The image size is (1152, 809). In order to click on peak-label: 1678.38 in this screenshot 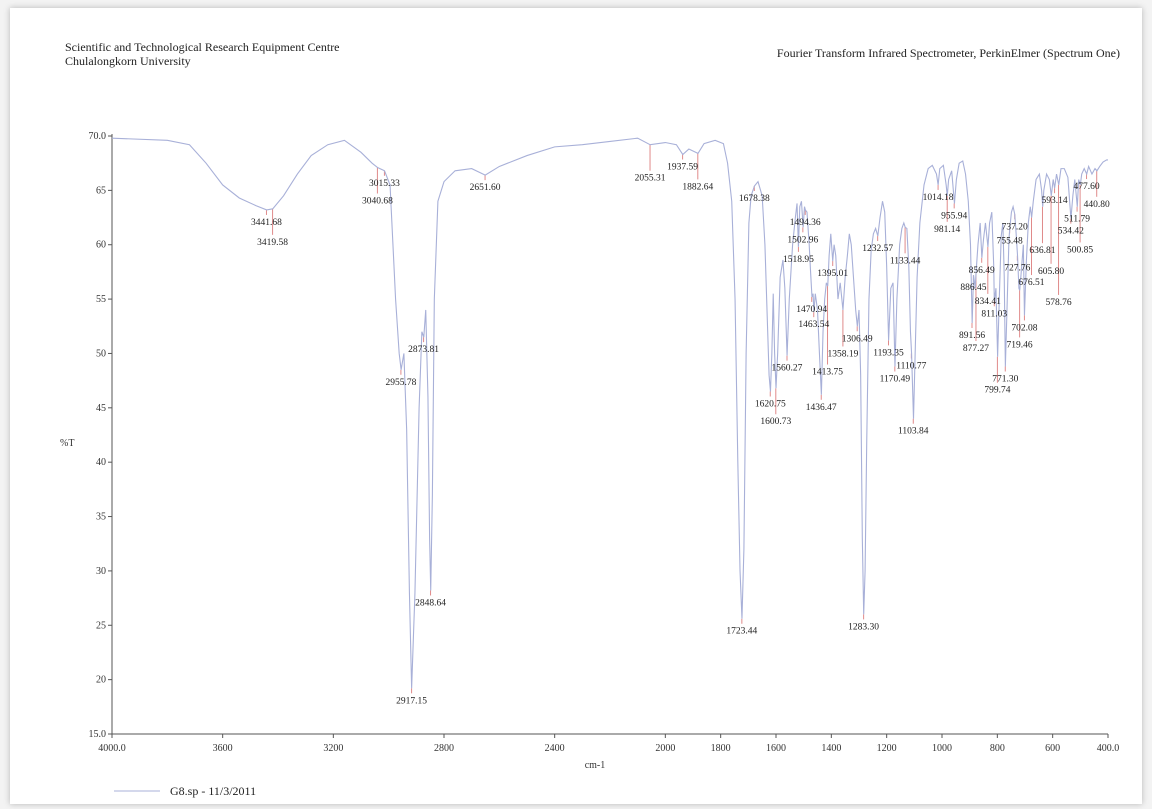, I will do `click(754, 199)`.